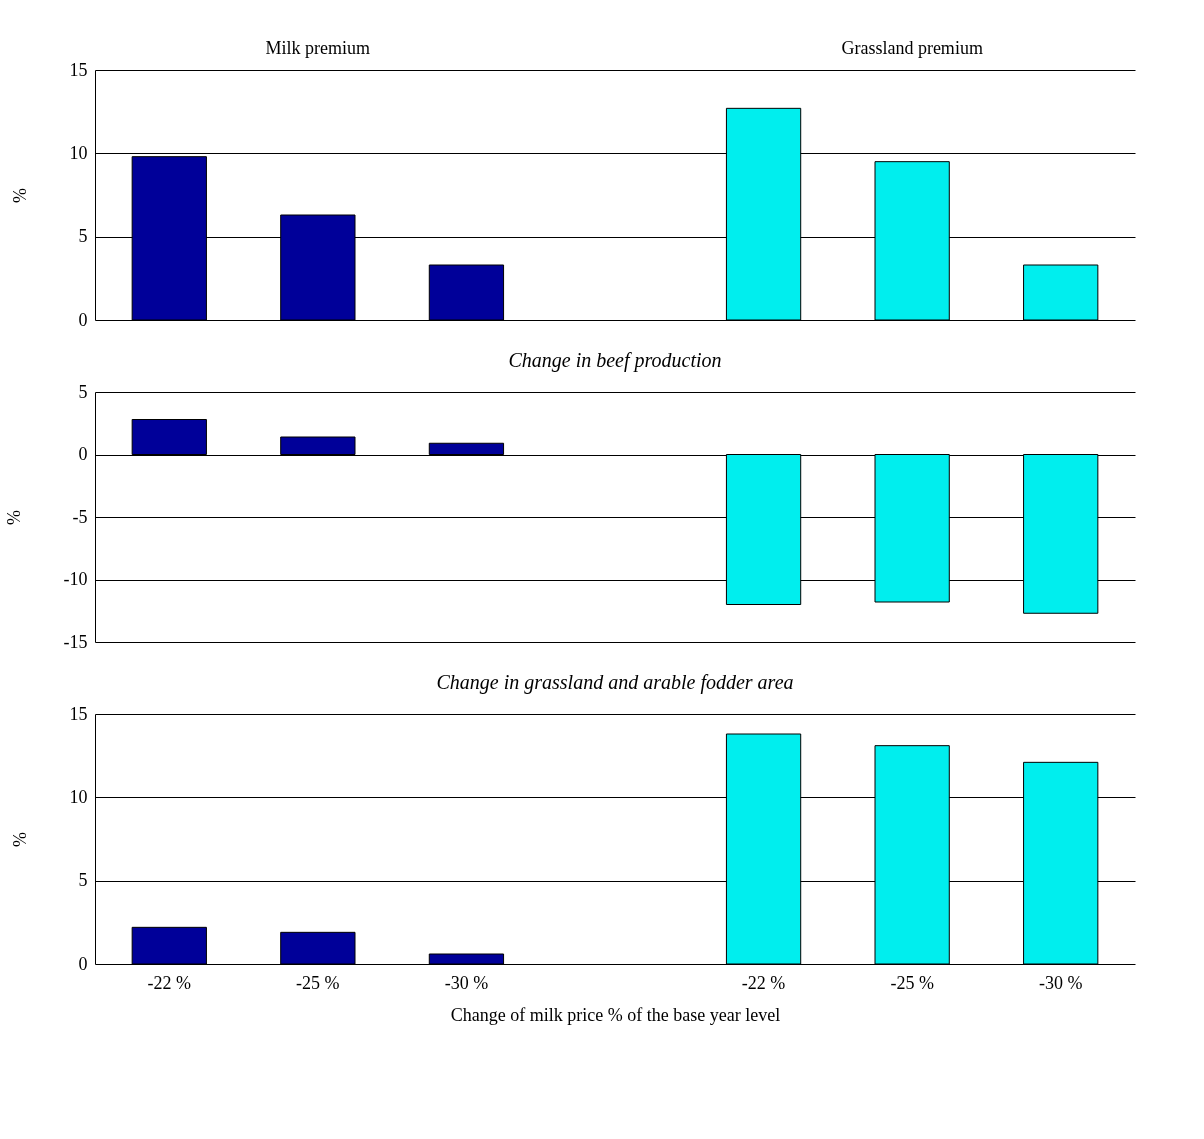  Describe the element at coordinates (615, 360) in the screenshot. I see `chart-title: Change in beef production` at that location.